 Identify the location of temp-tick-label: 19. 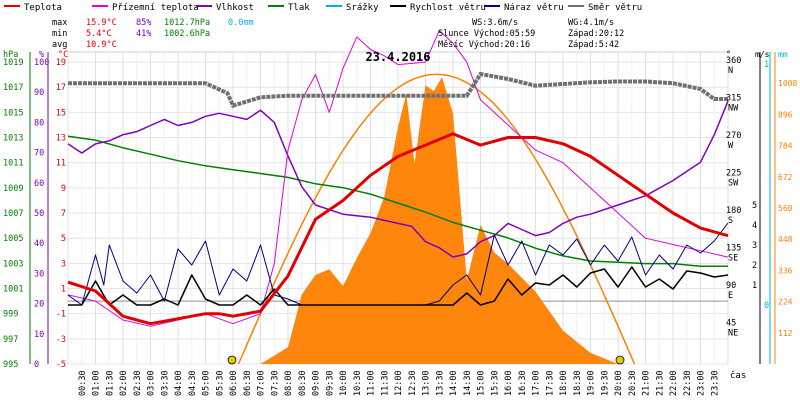
(61, 63).